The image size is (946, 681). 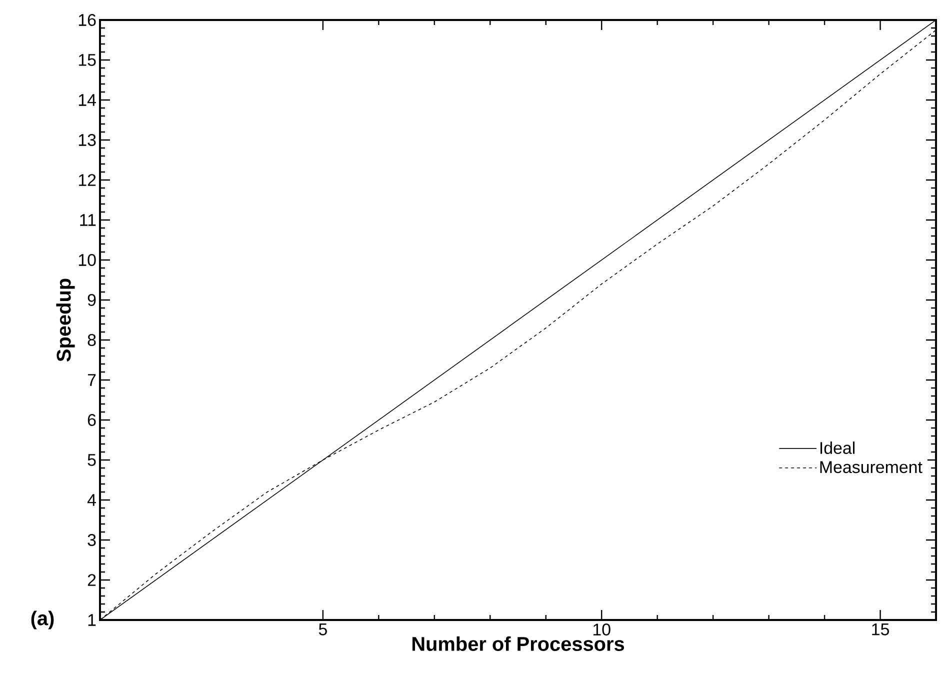 What do you see at coordinates (42, 620) in the screenshot?
I see `text: (a)` at bounding box center [42, 620].